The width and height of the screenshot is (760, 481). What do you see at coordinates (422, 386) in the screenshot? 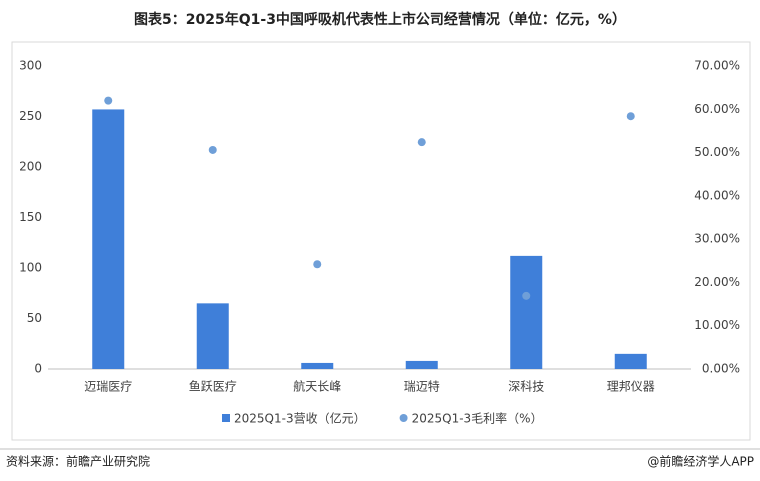
I see `x-tick-label: 瑞迈特` at bounding box center [422, 386].